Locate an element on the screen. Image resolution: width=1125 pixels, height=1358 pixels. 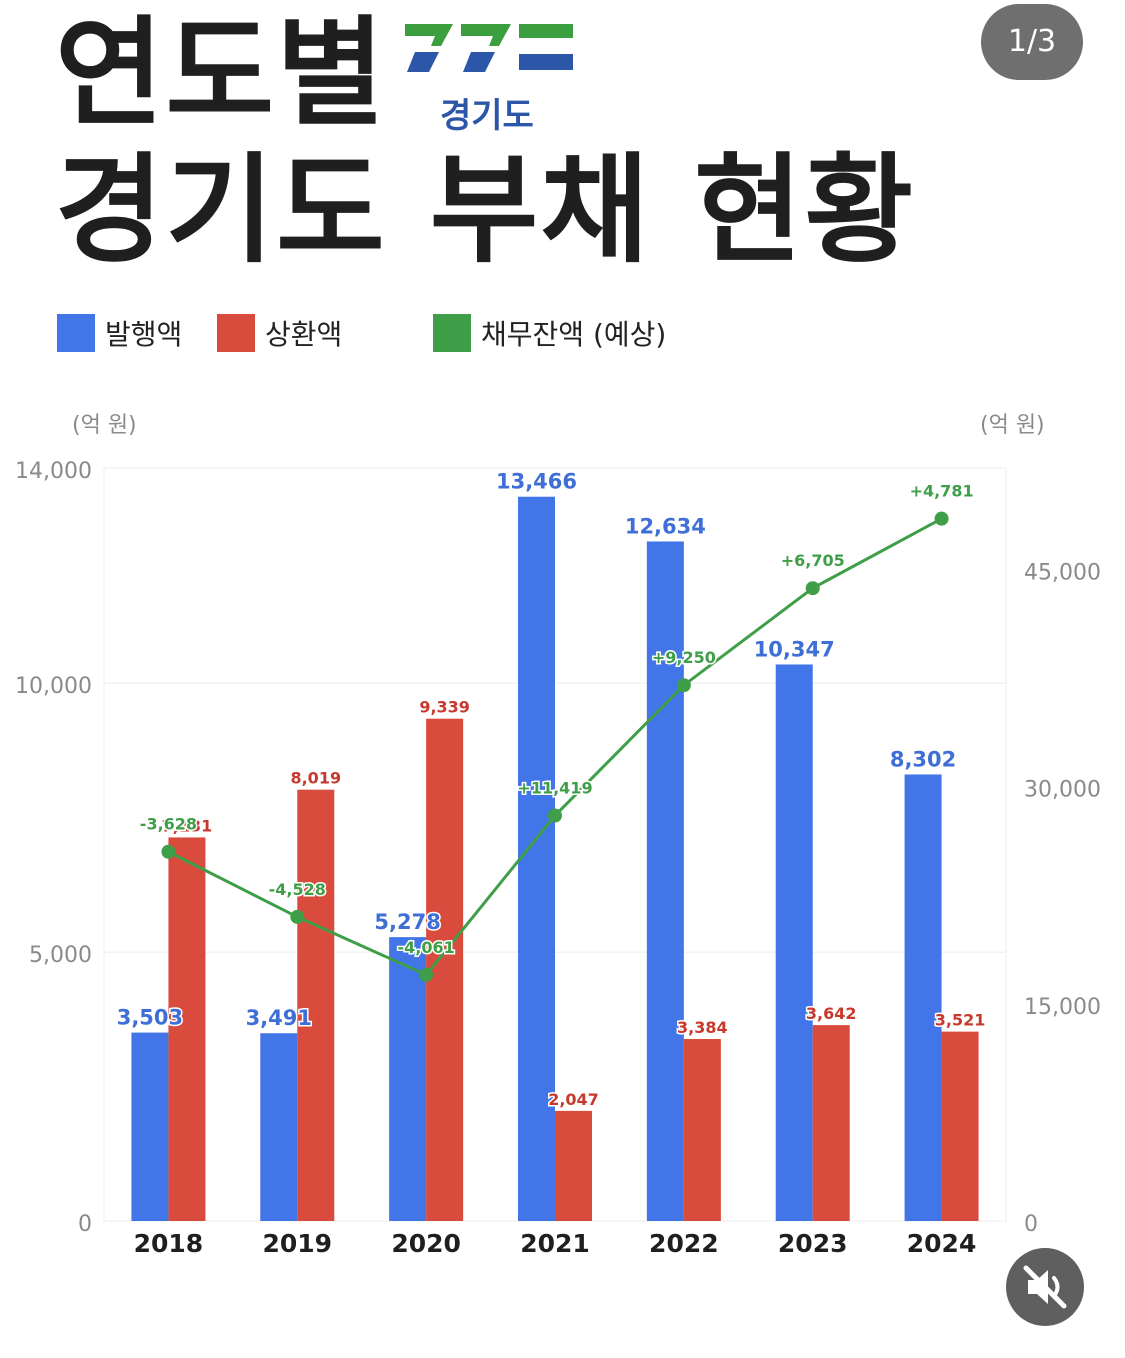
data-label-debt-balance: +4,781 is located at coordinates (942, 491).